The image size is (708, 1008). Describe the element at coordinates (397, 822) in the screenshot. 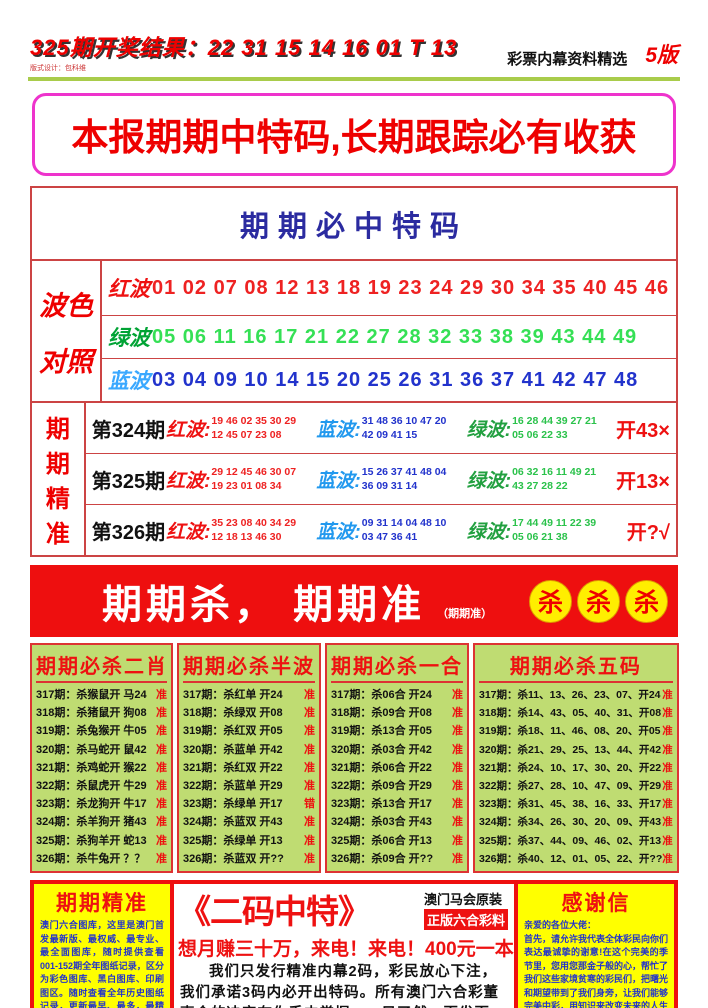

I see `kill-row: 324期：杀03合 开43 准` at that location.